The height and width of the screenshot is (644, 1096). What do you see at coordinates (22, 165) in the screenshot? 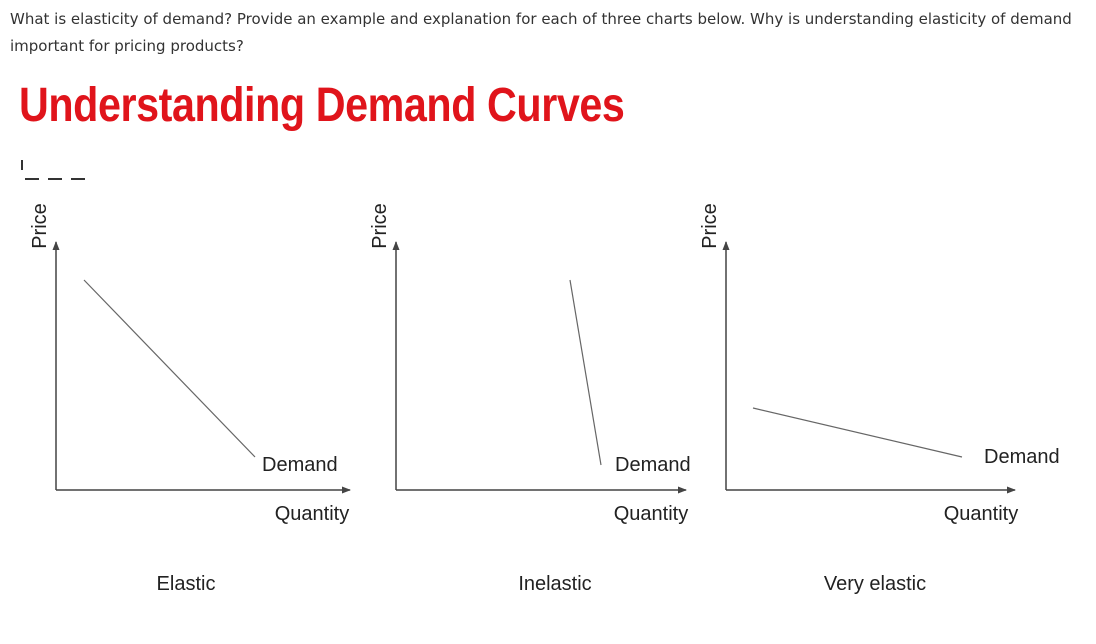
I see `decorative-tick` at bounding box center [22, 165].